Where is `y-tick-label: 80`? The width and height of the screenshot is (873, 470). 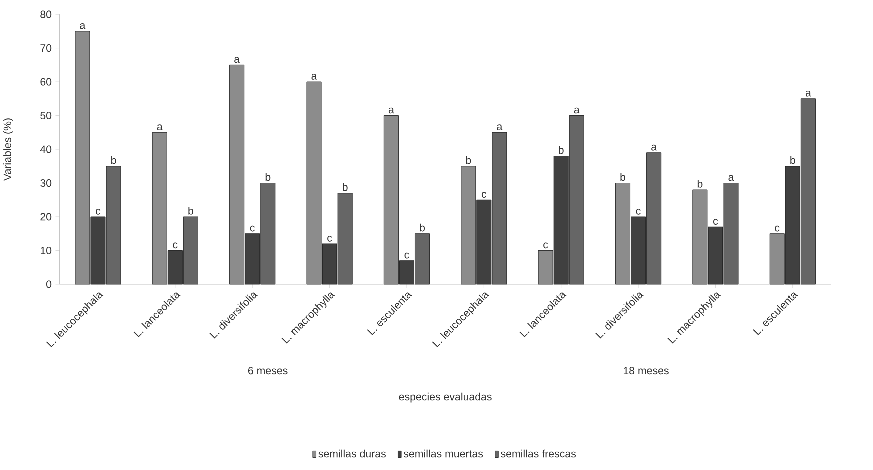 y-tick-label: 80 is located at coordinates (46, 14).